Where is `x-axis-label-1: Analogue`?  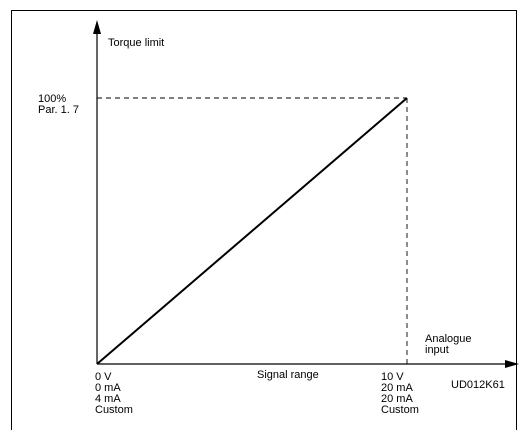 x-axis-label-1: Analogue is located at coordinates (448, 339).